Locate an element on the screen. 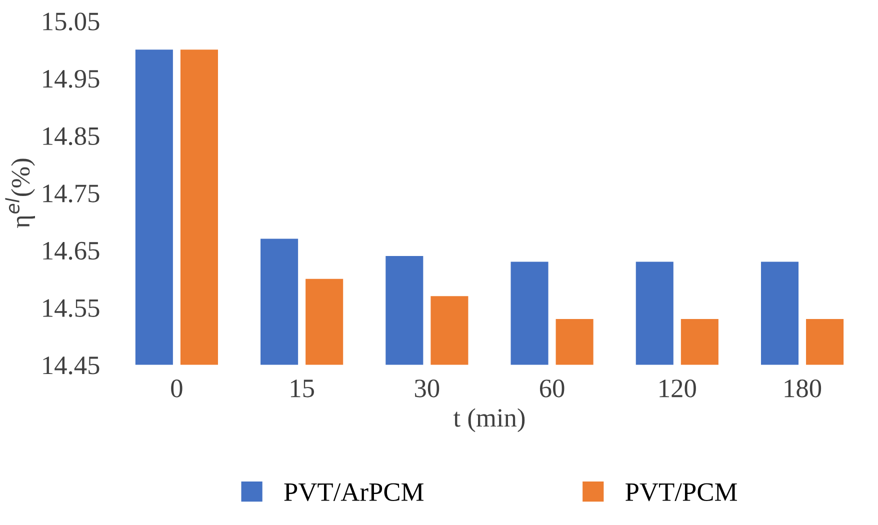 The image size is (878, 525). legend-label: PVT/PCM is located at coordinates (681, 492).